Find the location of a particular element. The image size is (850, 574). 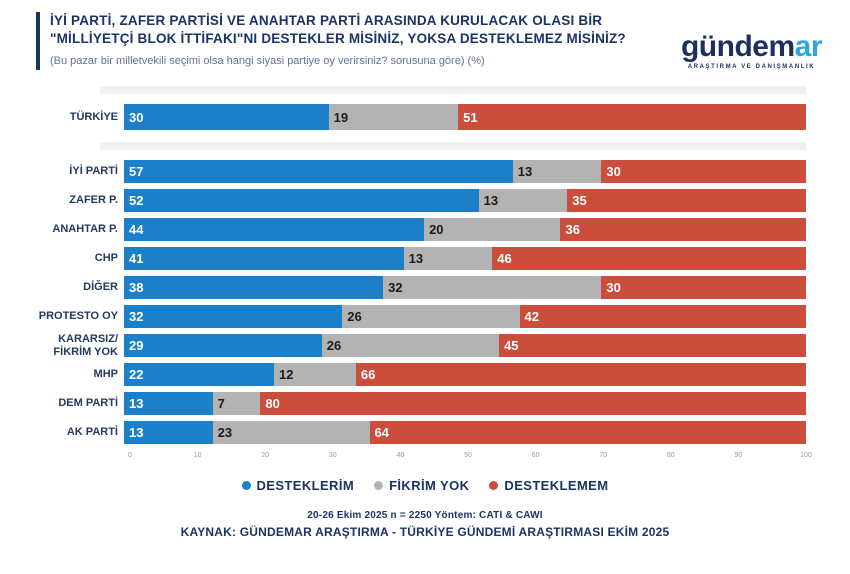

bar-track: 22 12 66 is located at coordinates (465, 374).